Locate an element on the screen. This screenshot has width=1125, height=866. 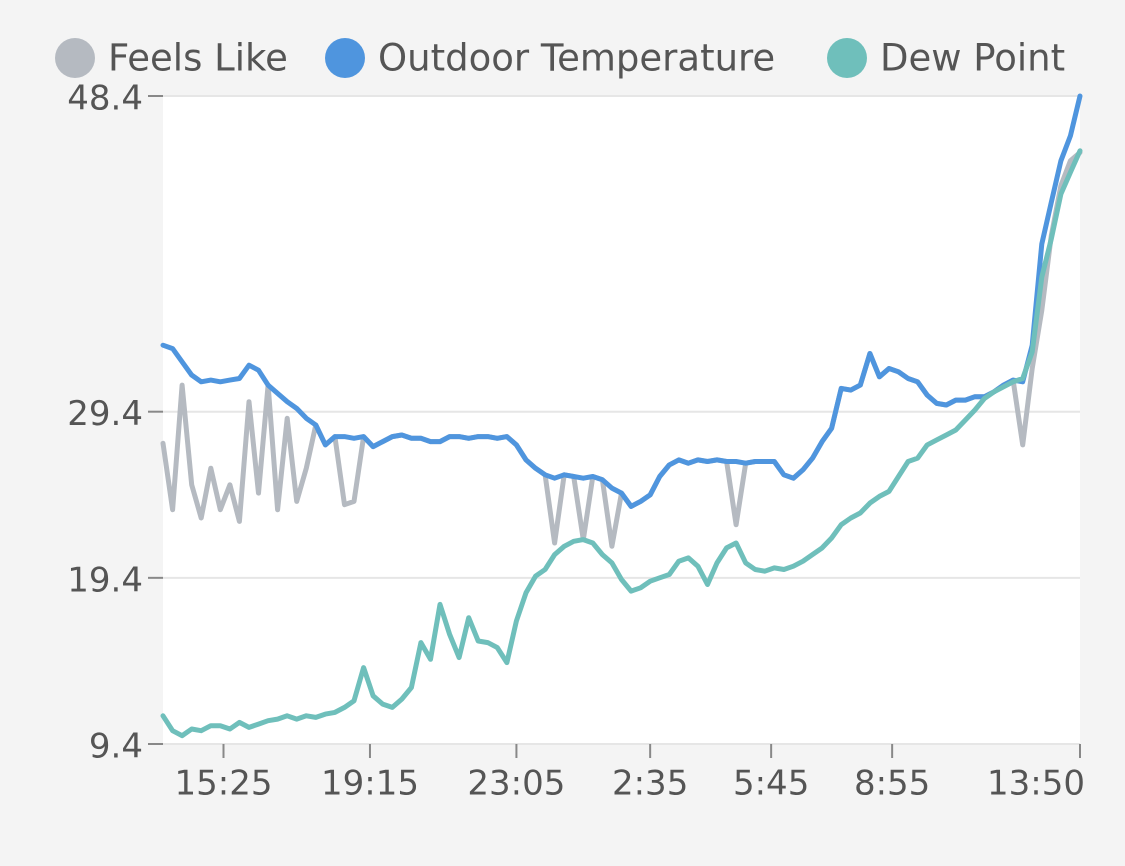
x-tick-label: 15:25 is located at coordinates (224, 784).